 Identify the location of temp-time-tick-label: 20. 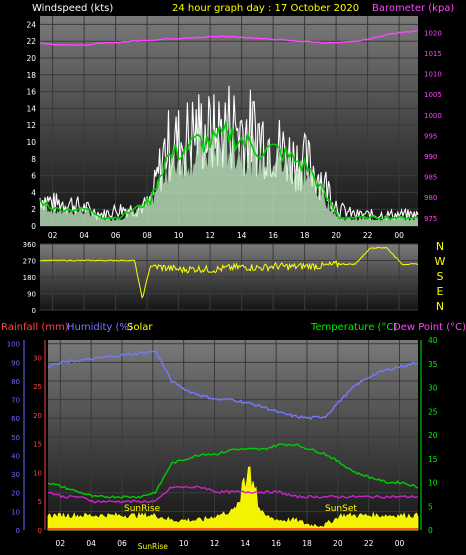
(338, 543).